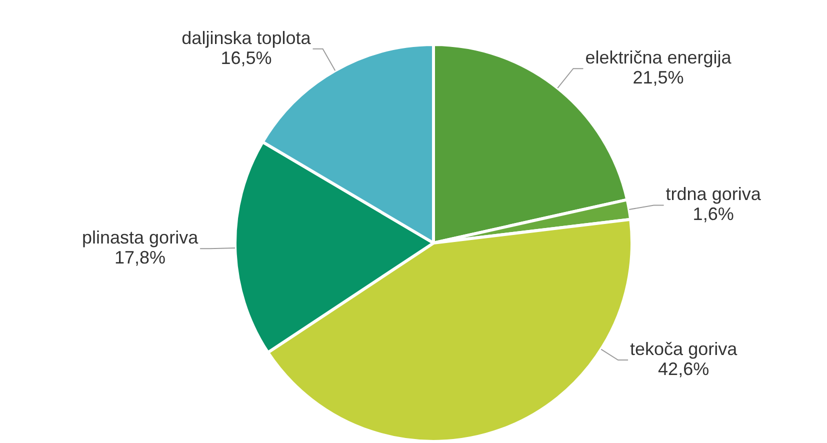  I want to click on data-label: 21,5%, so click(658, 78).